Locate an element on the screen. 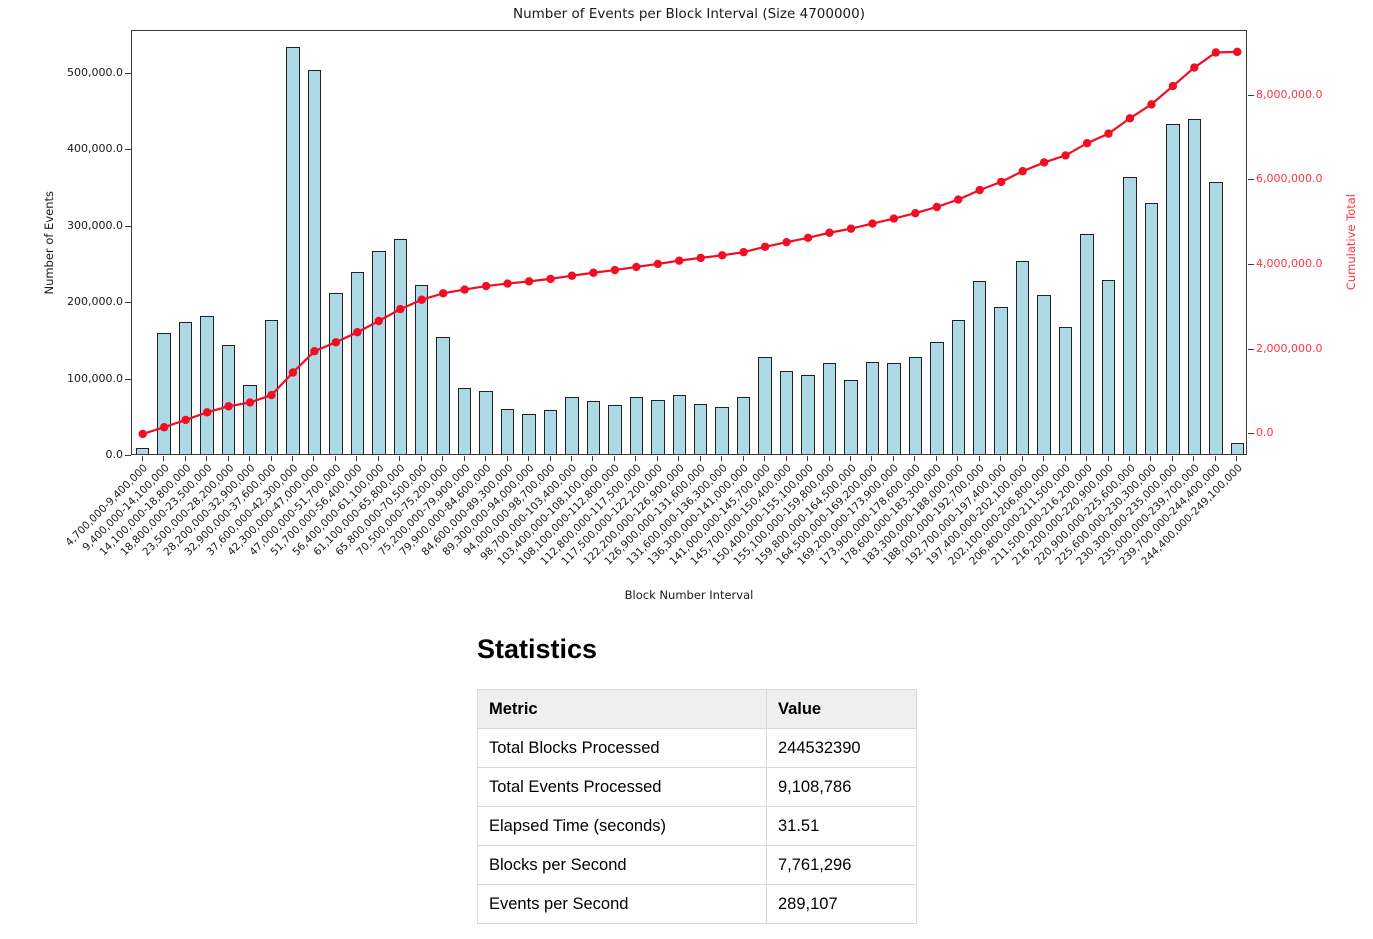 The image size is (1373, 939). table-row: Elapsed Time (seconds) 31.51 is located at coordinates (697, 826).